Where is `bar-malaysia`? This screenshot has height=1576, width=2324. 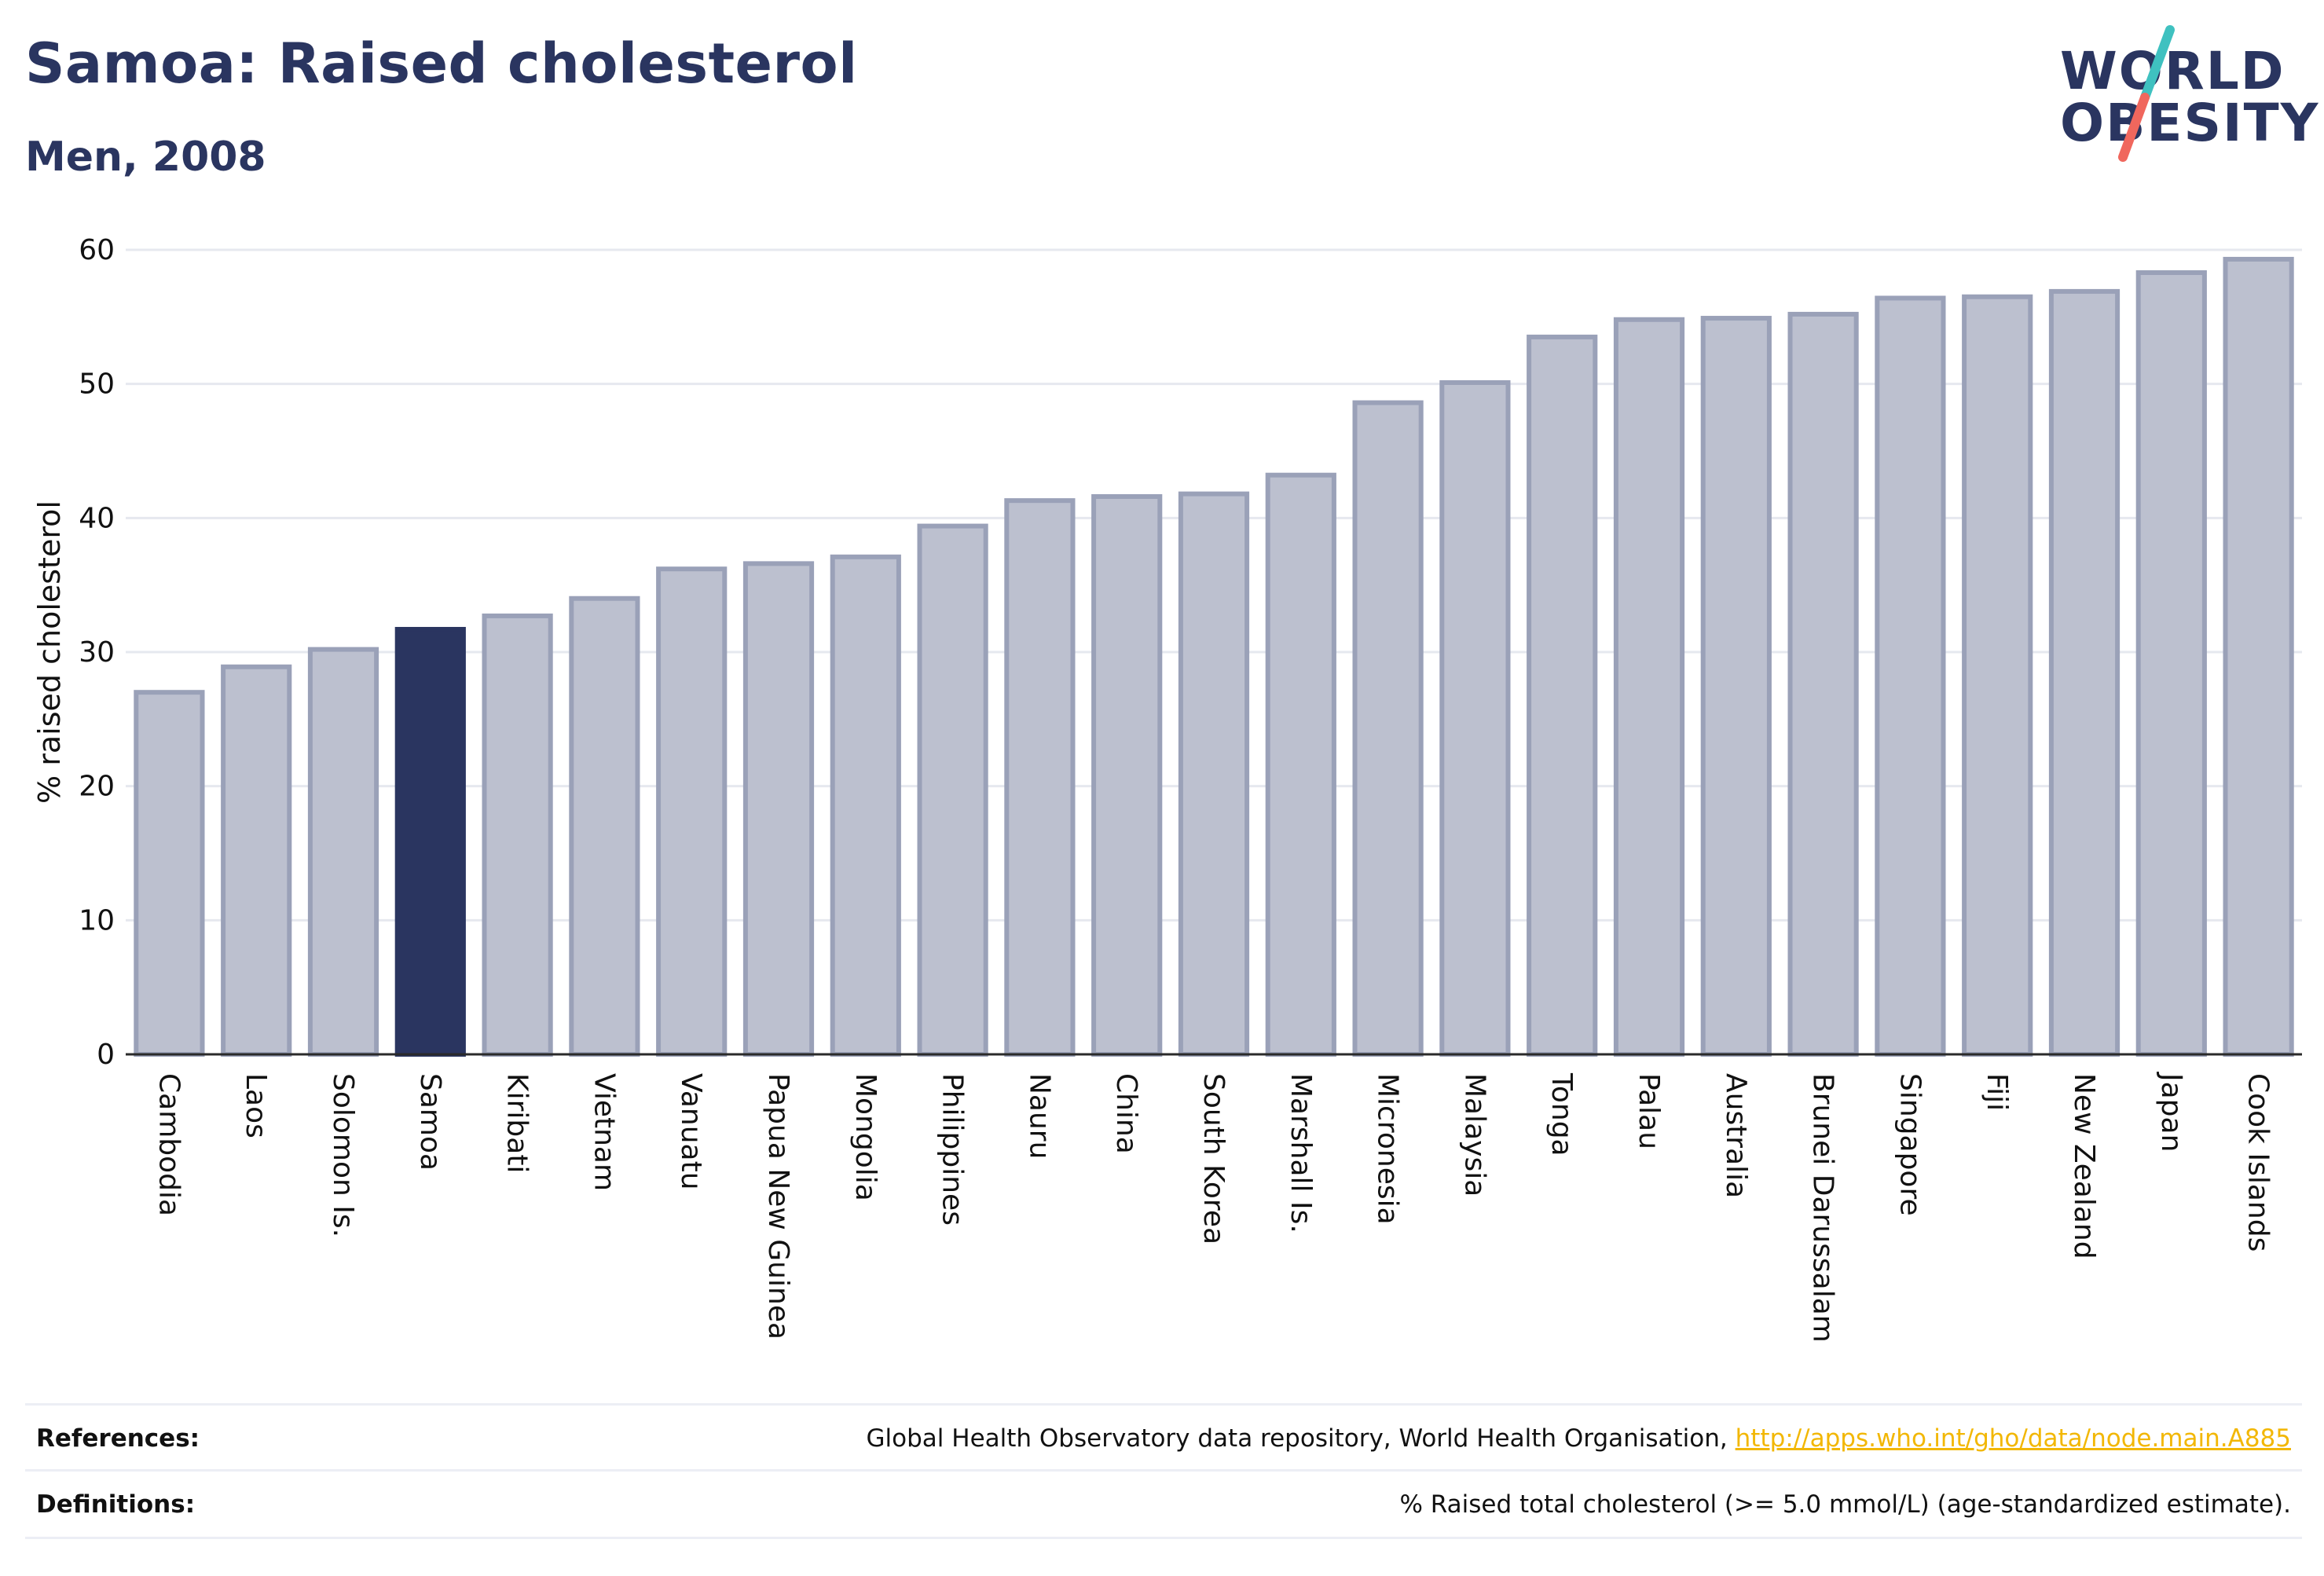
bar-malaysia is located at coordinates (1475, 718).